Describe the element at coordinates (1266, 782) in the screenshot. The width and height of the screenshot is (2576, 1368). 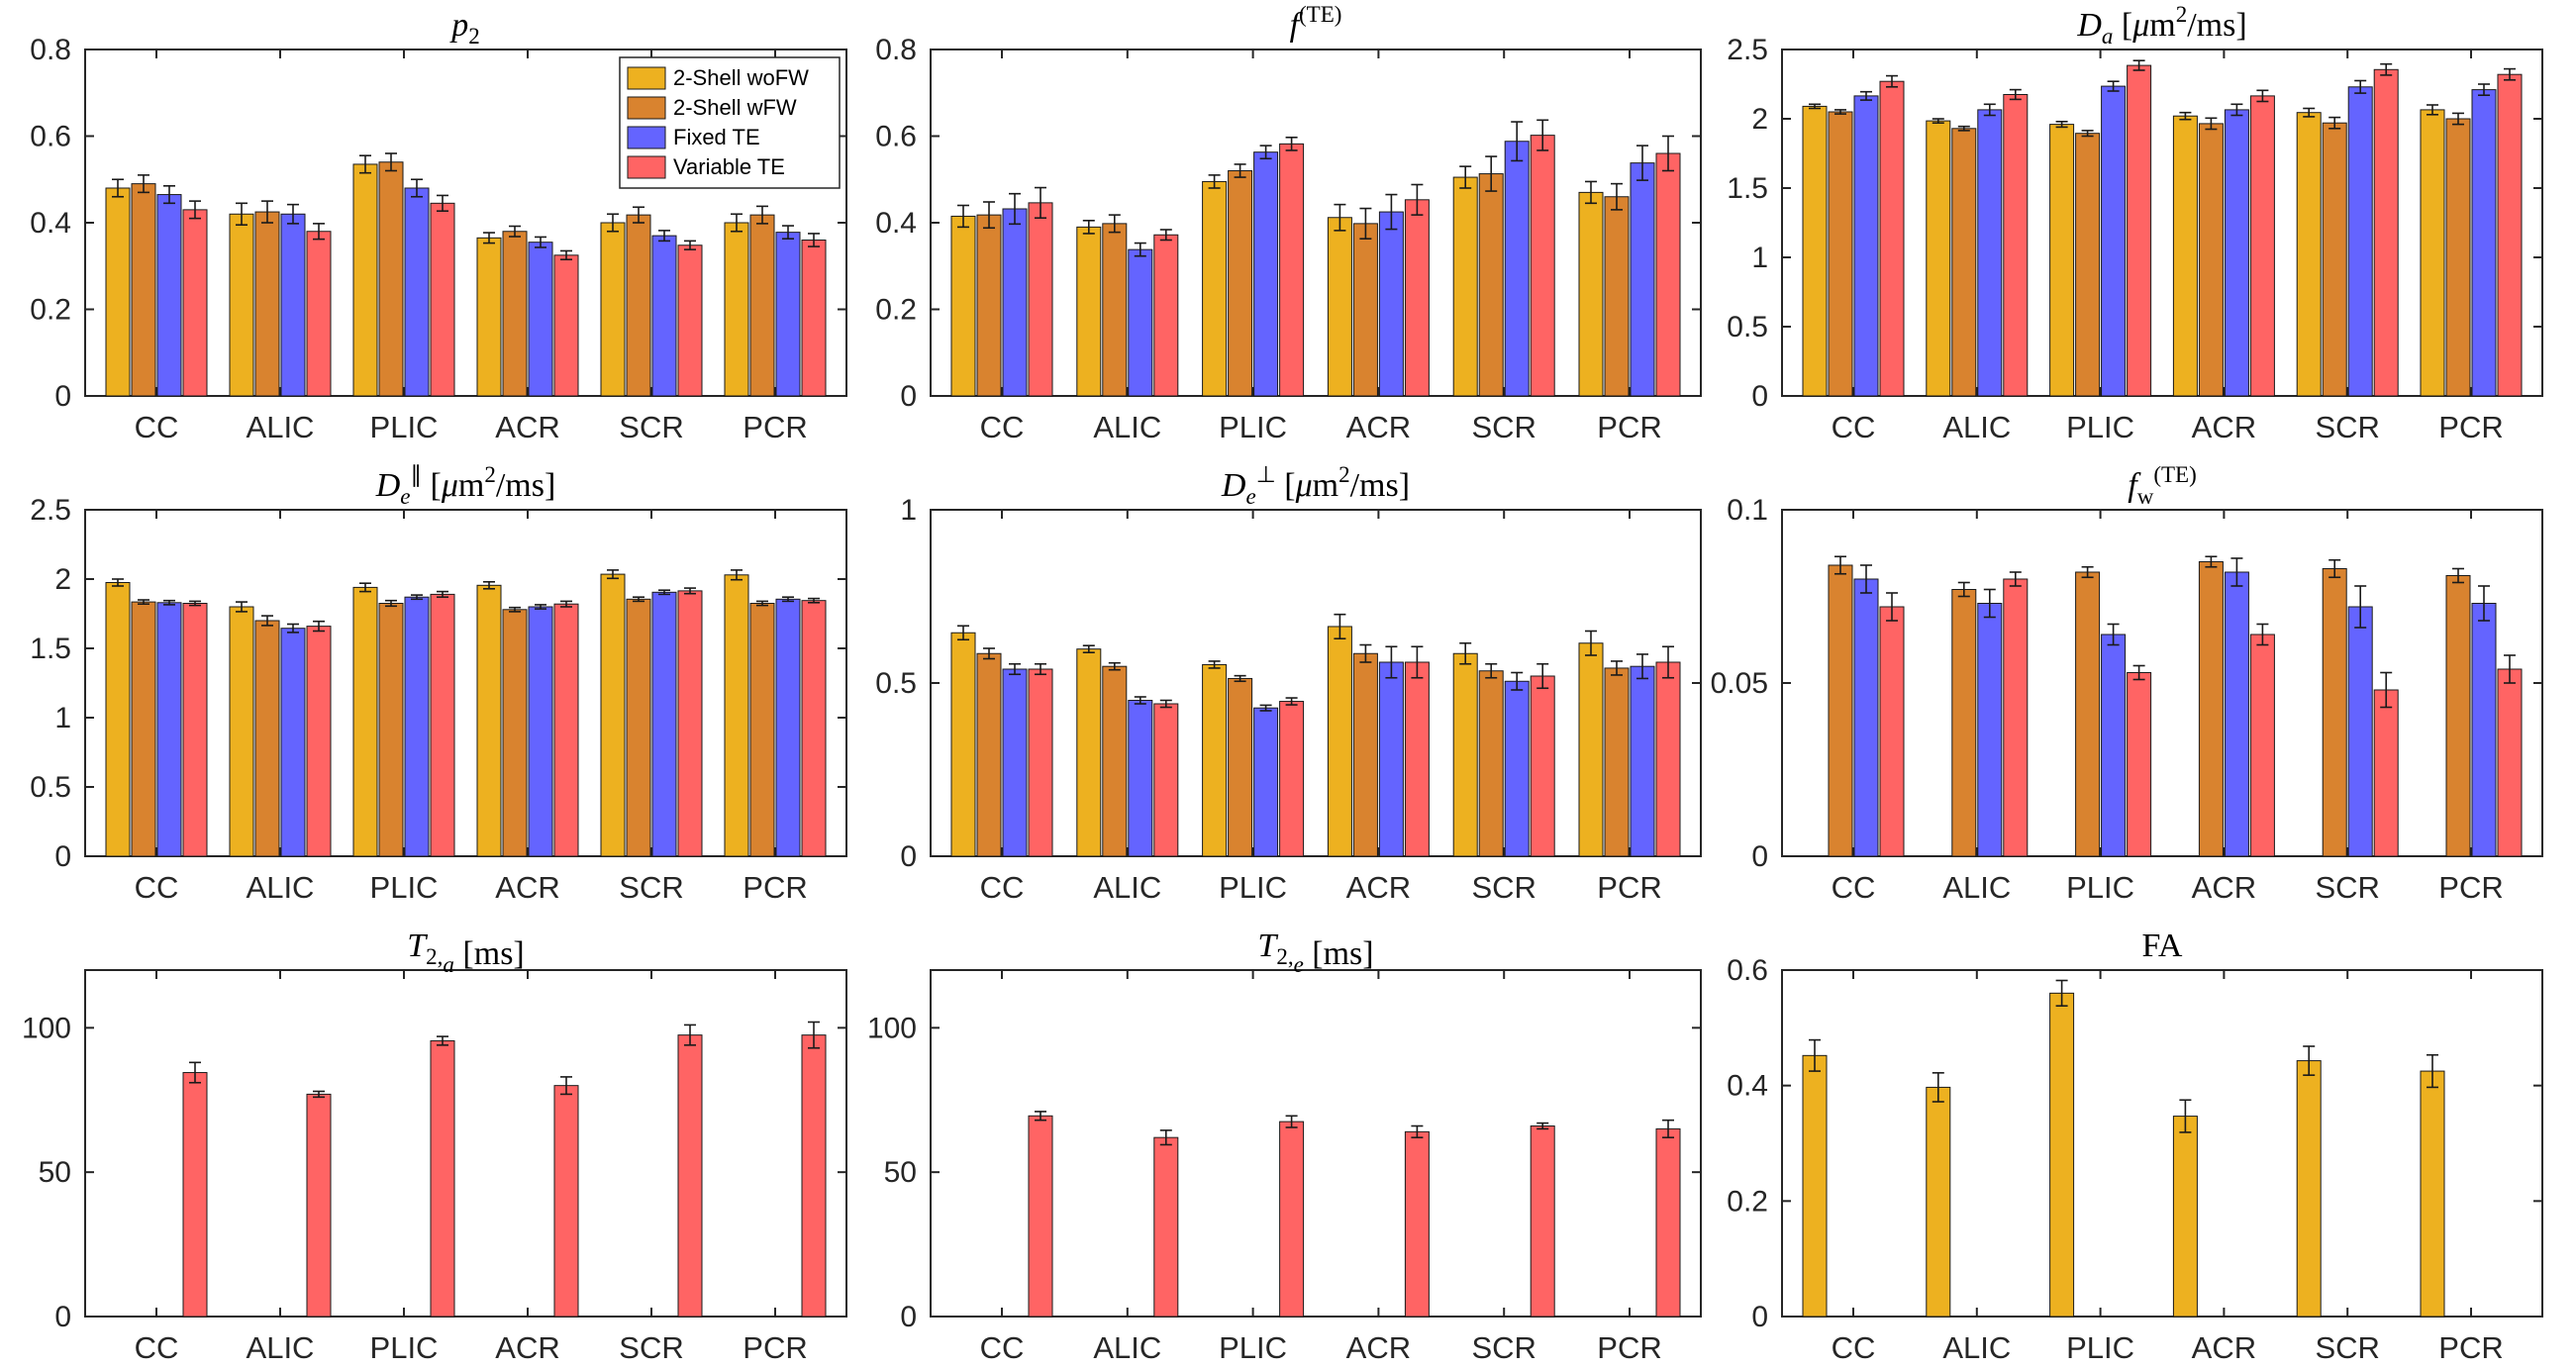
I see `bar-De_perp-plic-fixed-te` at that location.